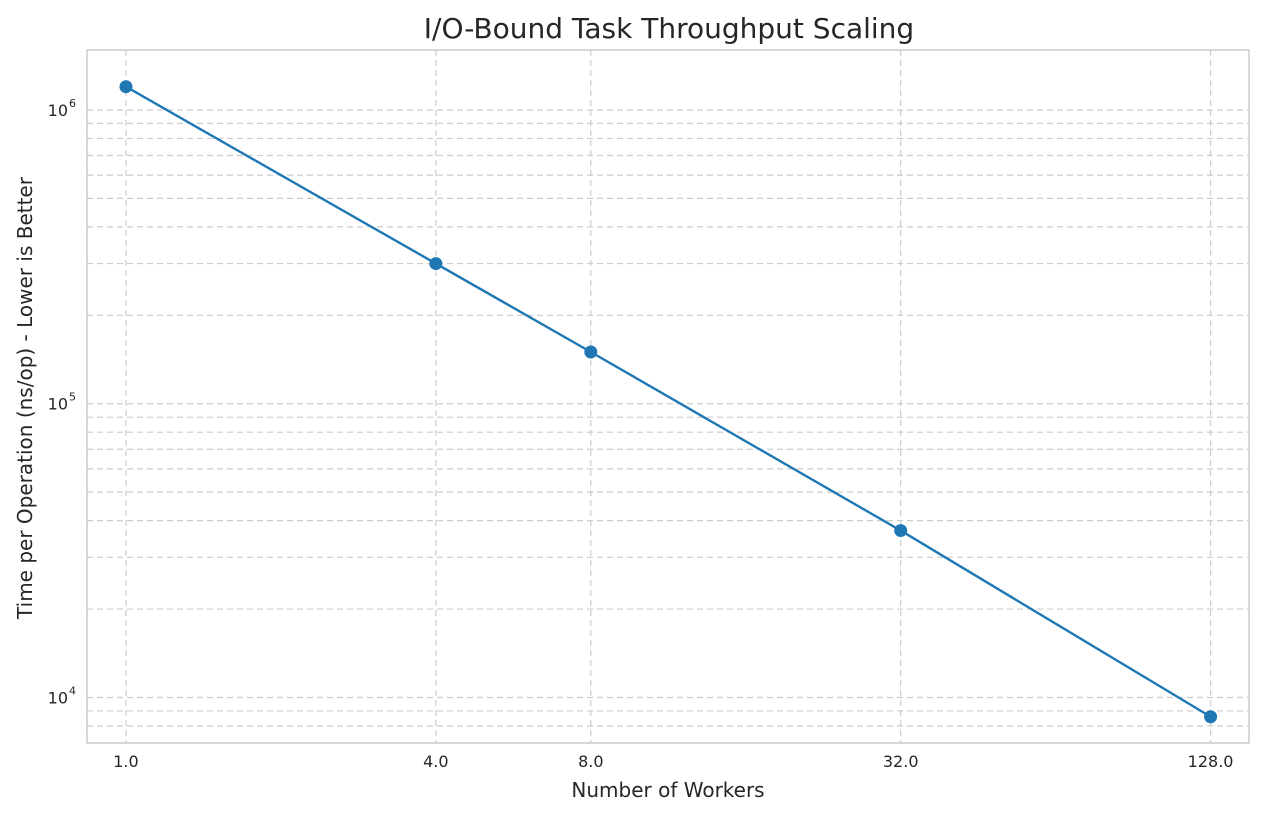  I want to click on x-tick-label-1: 4.0, so click(435, 761).